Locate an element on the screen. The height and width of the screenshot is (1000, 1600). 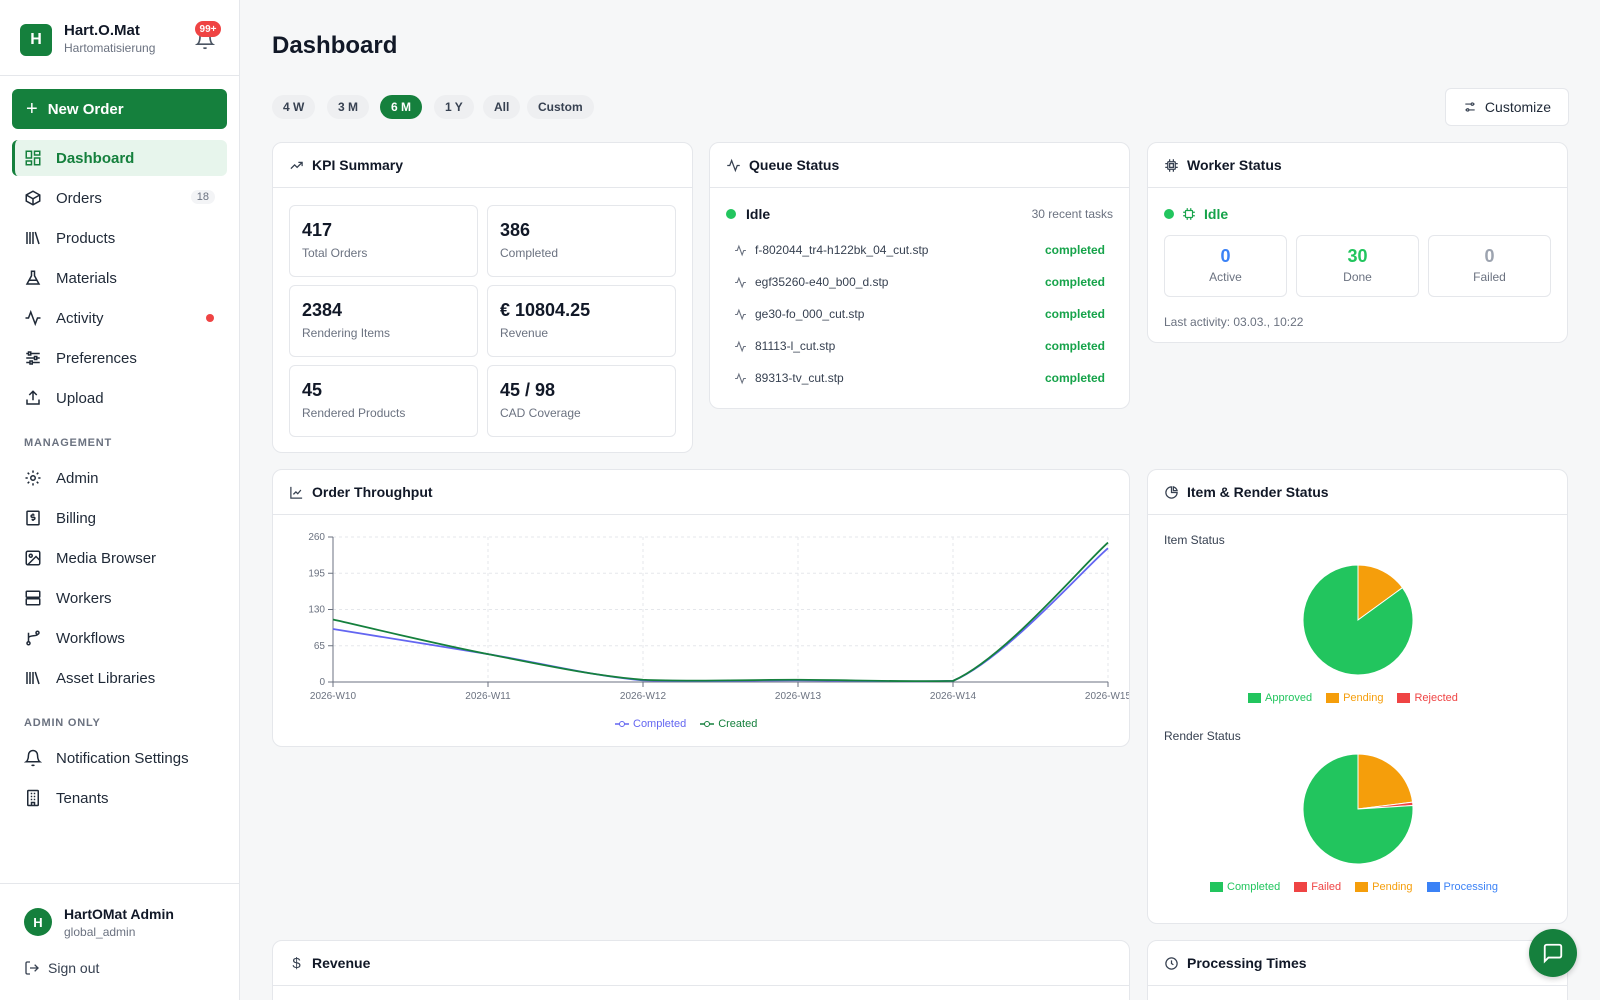
sidebar-item-admin: Admin is located at coordinates (119, 478).